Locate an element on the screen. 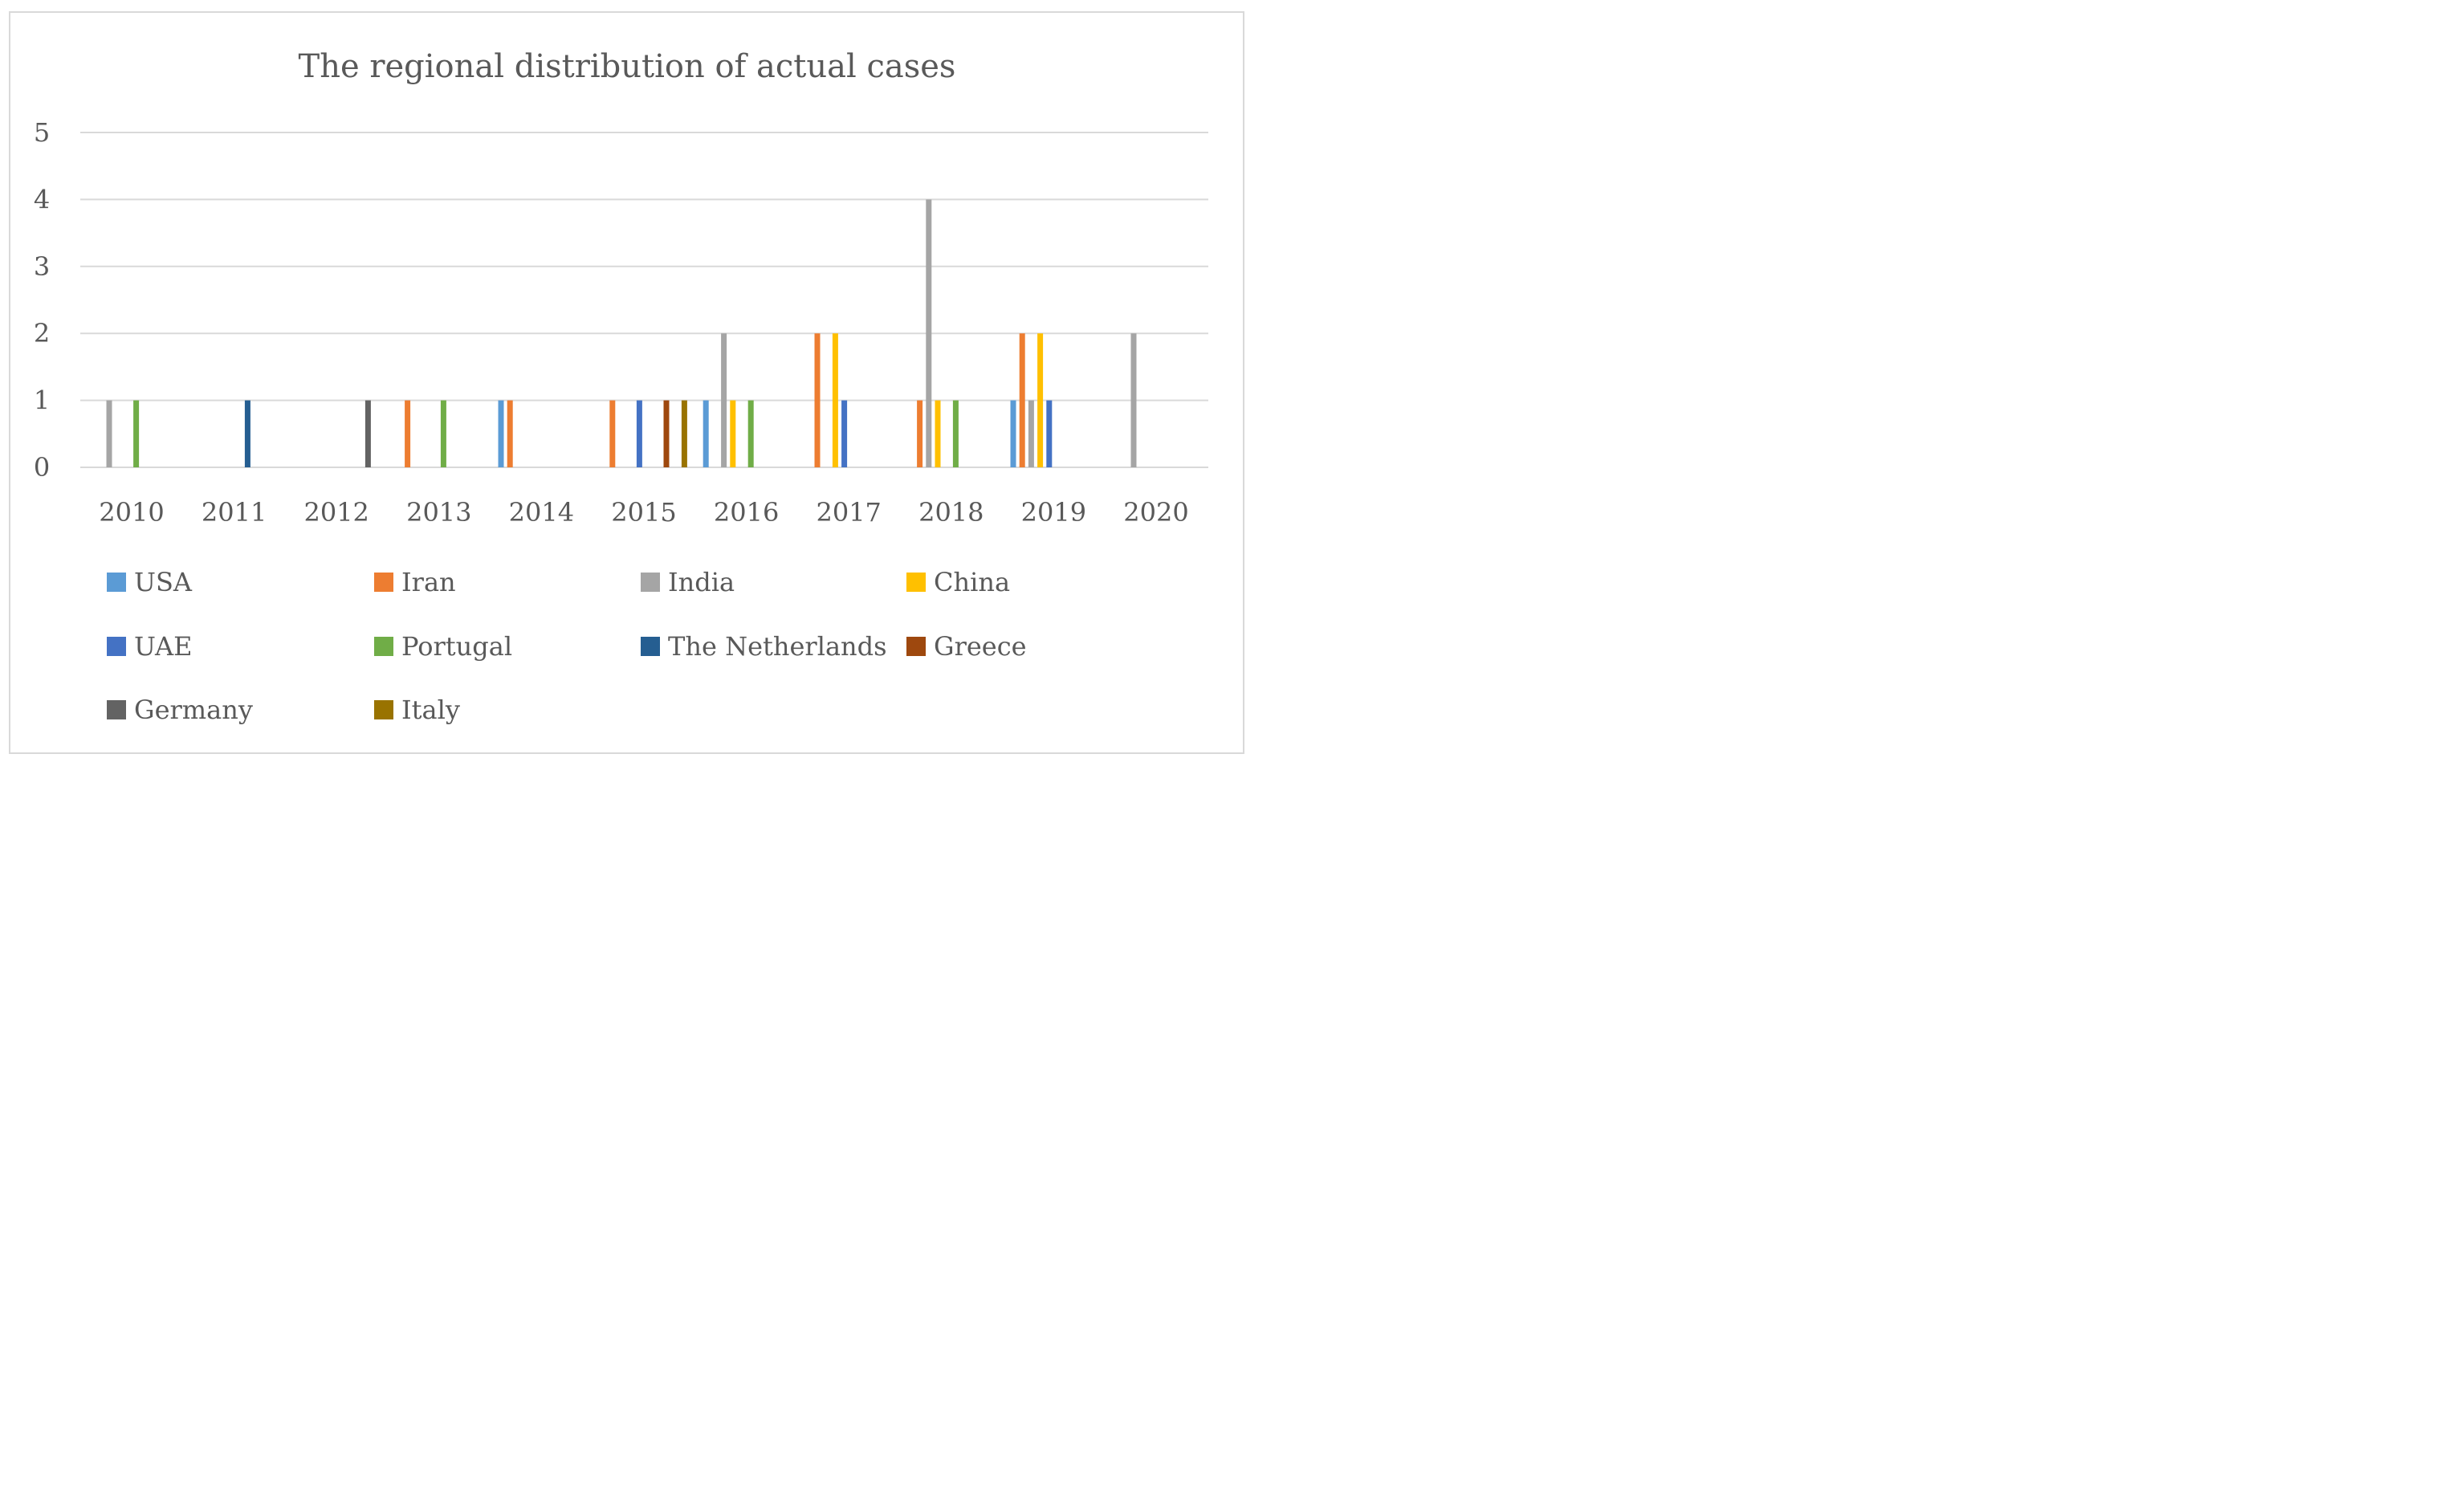 The width and height of the screenshot is (2464, 1512). bar-india-2019 is located at coordinates (1031, 433).